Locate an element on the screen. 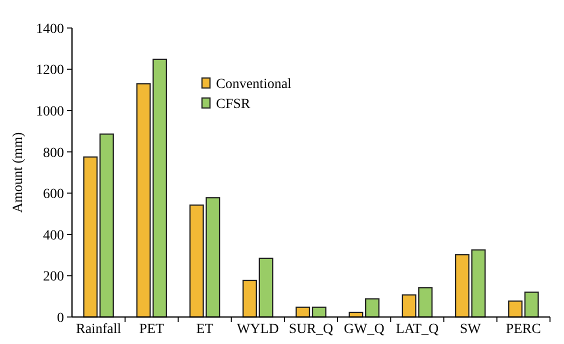  x-tick-label: SUR_Q is located at coordinates (311, 329).